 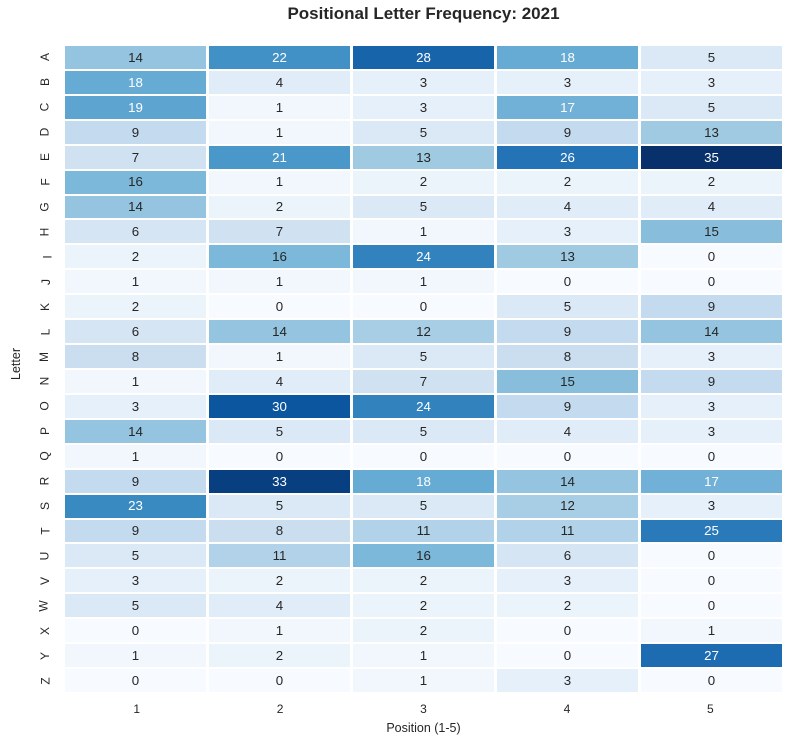 I want to click on heatmap-cell-X-2: 1, so click(x=279, y=631).